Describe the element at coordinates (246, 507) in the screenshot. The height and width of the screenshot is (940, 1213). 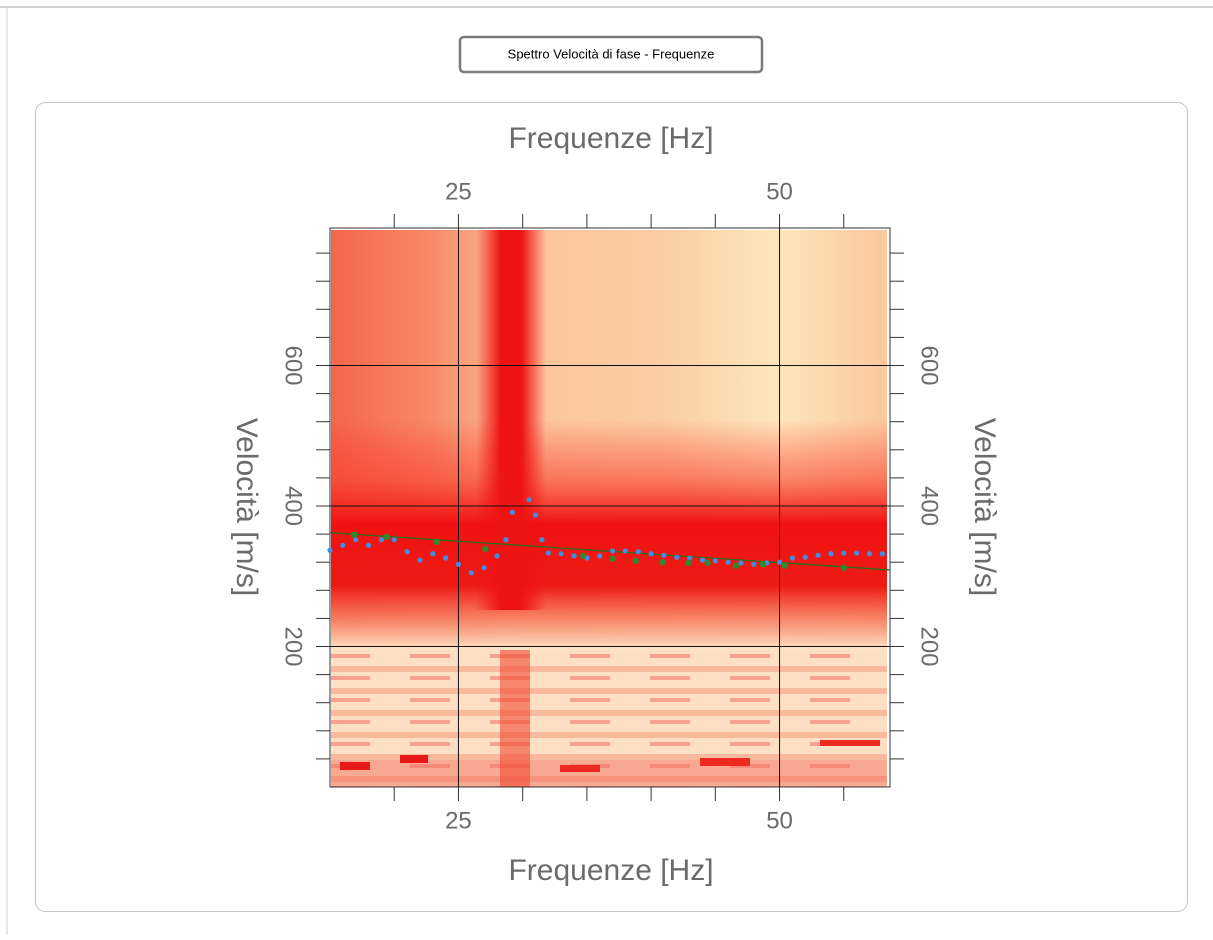
I see `y-axis-title-left: Velocità [m/s]` at that location.